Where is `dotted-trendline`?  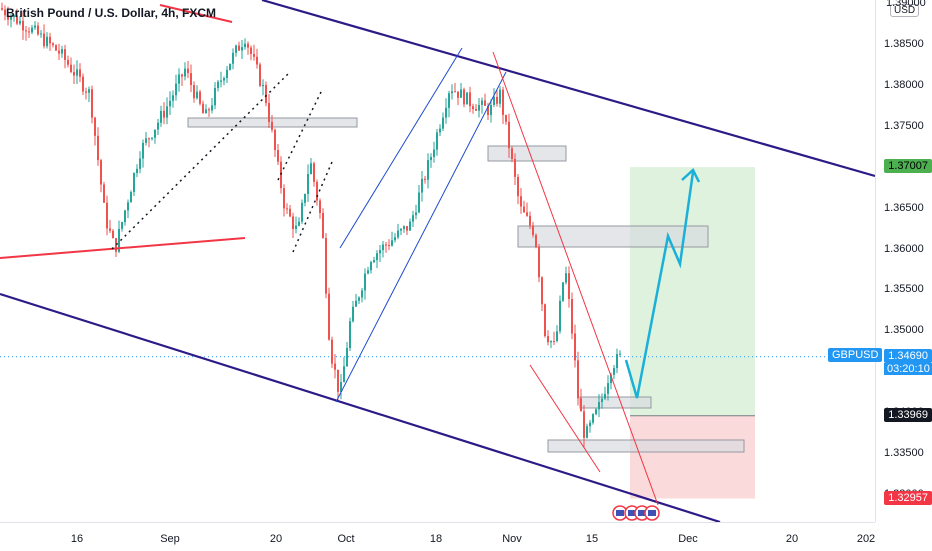
dotted-trendline is located at coordinates (300, 135).